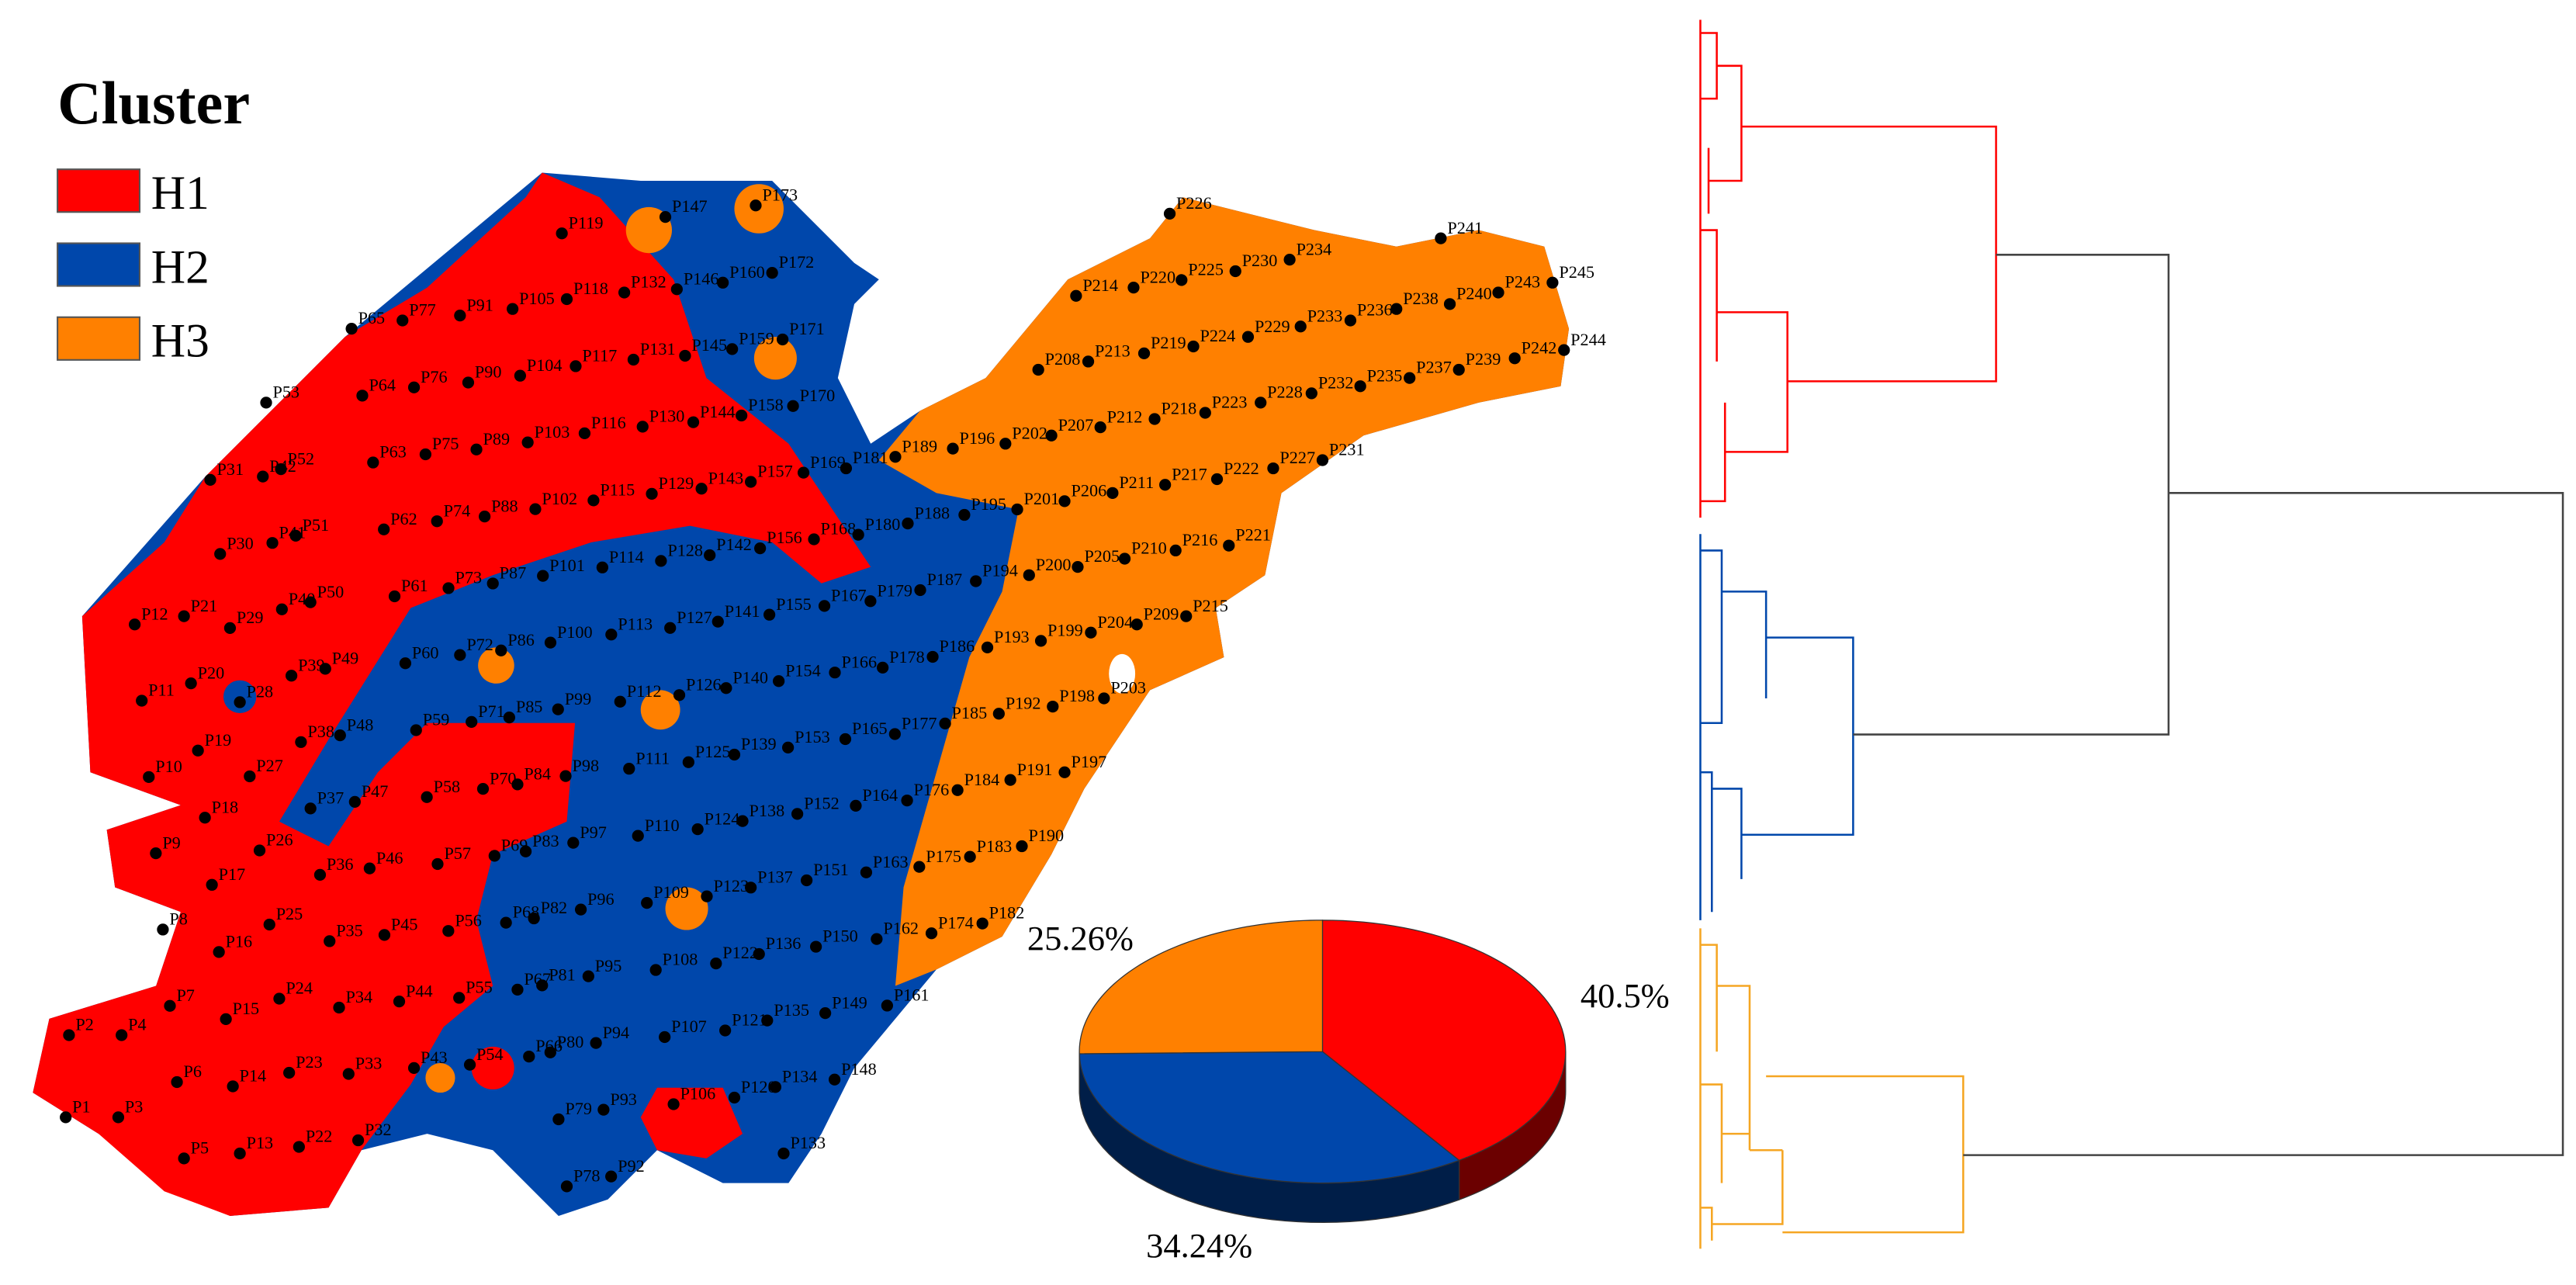 The image size is (2576, 1285). I want to click on legend-label: H1, so click(180, 193).